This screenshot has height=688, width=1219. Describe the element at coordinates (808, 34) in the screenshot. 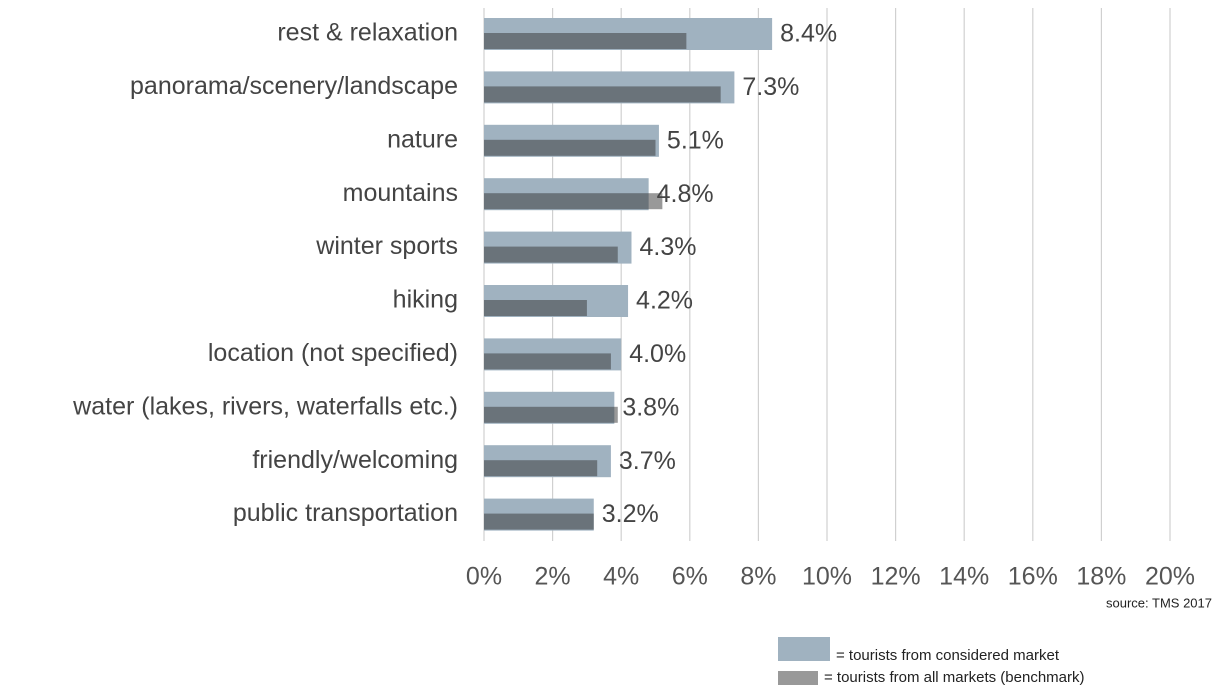

I see `value-label: 8.4%` at that location.